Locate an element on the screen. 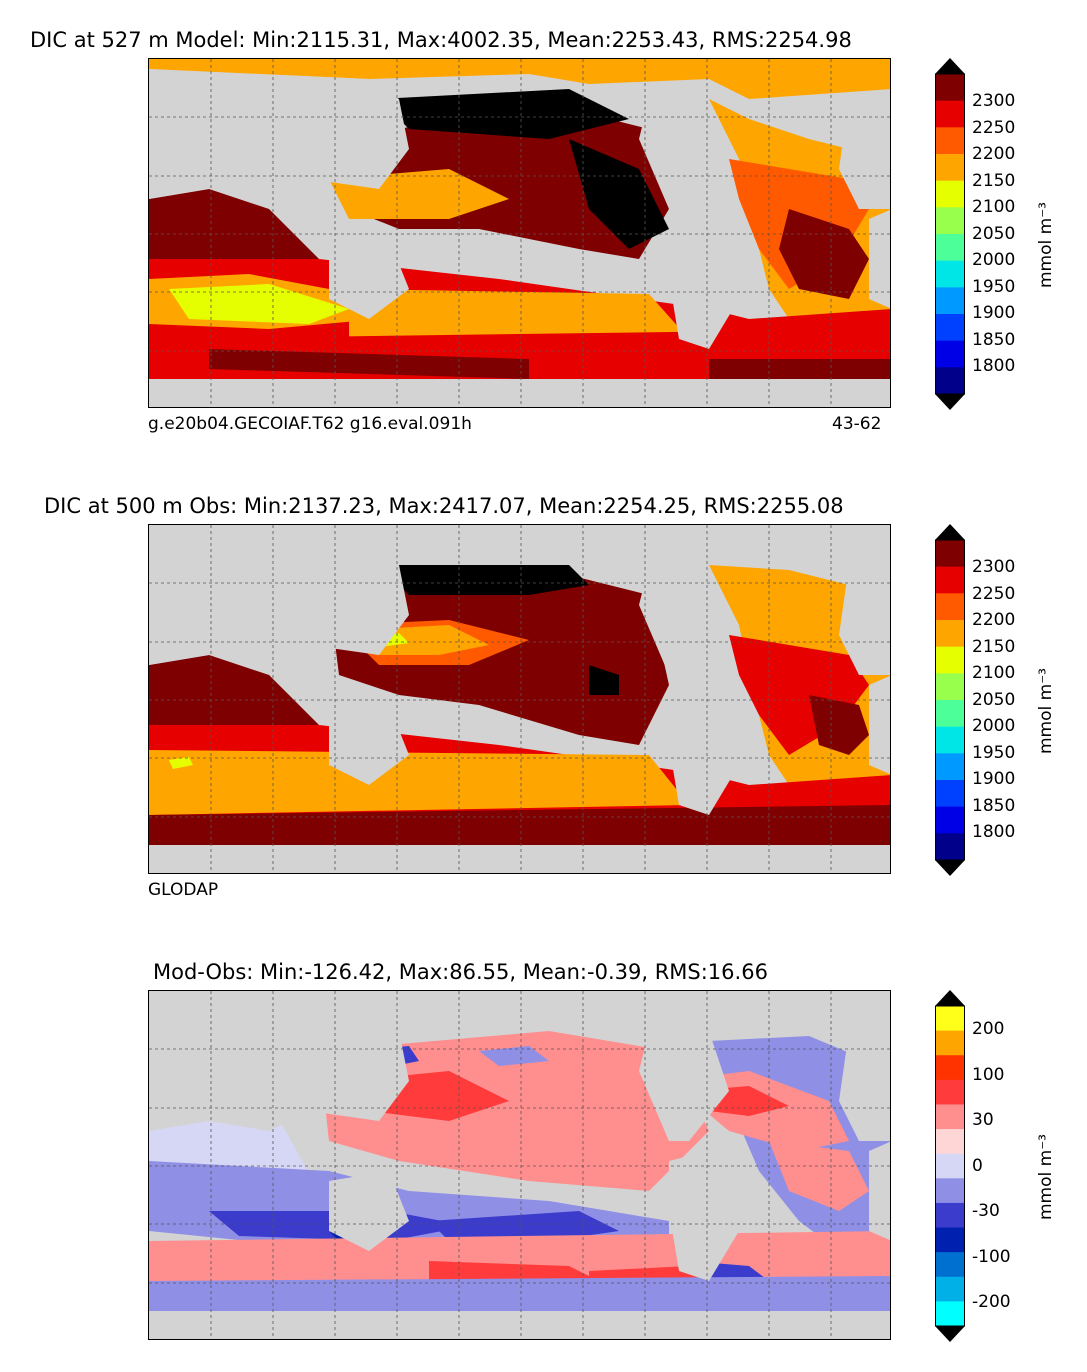  panel-1-colorbar is located at coordinates (950, 234).